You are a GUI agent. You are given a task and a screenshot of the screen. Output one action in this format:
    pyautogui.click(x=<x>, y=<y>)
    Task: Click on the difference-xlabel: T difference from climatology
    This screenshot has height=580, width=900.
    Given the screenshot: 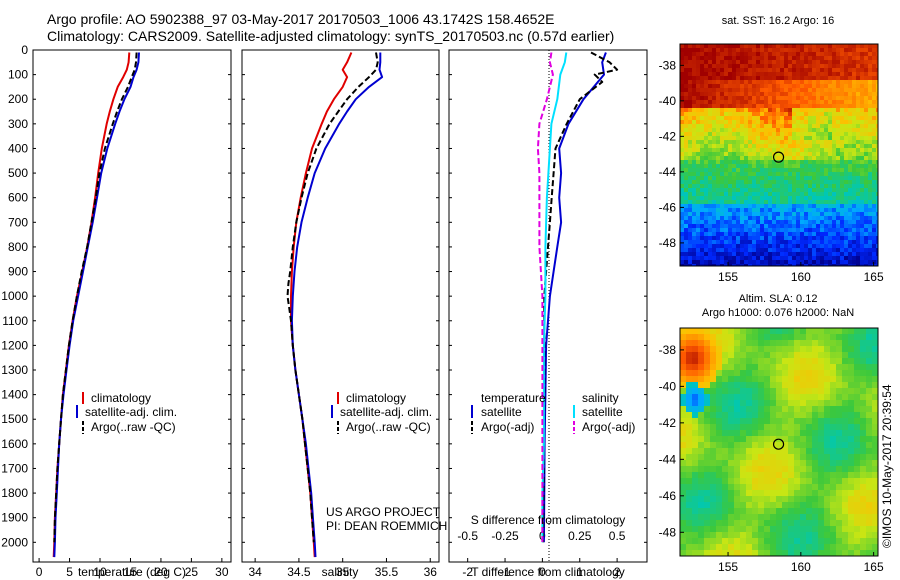 What is the action you would take?
    pyautogui.click(x=548, y=572)
    